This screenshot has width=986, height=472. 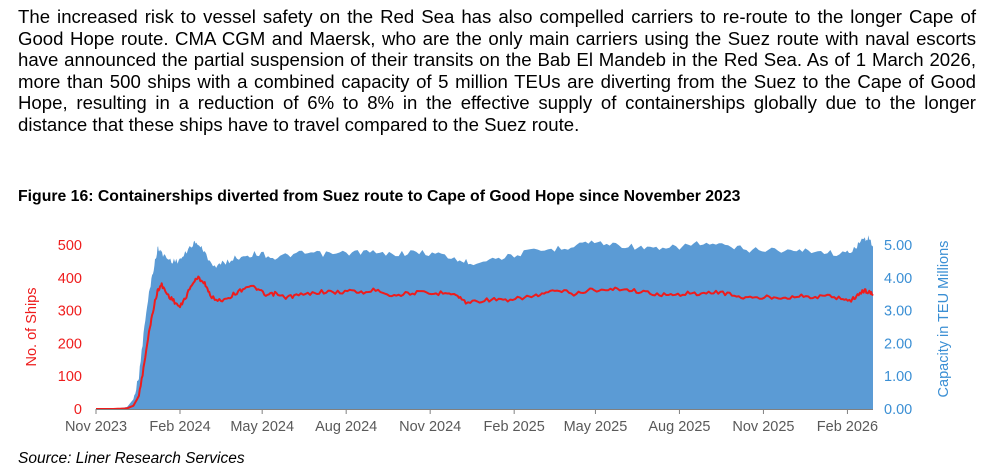 What do you see at coordinates (346, 427) in the screenshot?
I see `x-tick-label: Aug 2024` at bounding box center [346, 427].